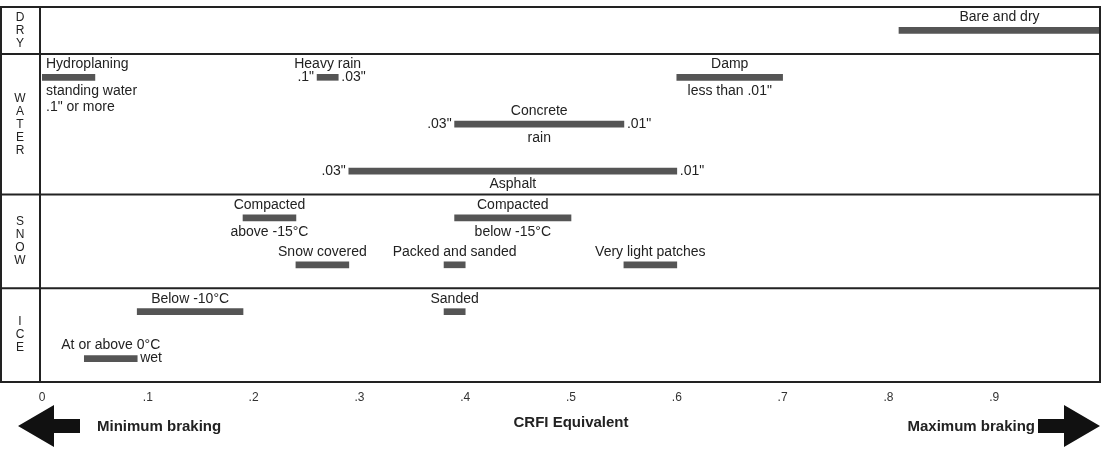 The image size is (1101, 454). What do you see at coordinates (454, 250) in the screenshot?
I see `series-label: Packed and sanded` at bounding box center [454, 250].